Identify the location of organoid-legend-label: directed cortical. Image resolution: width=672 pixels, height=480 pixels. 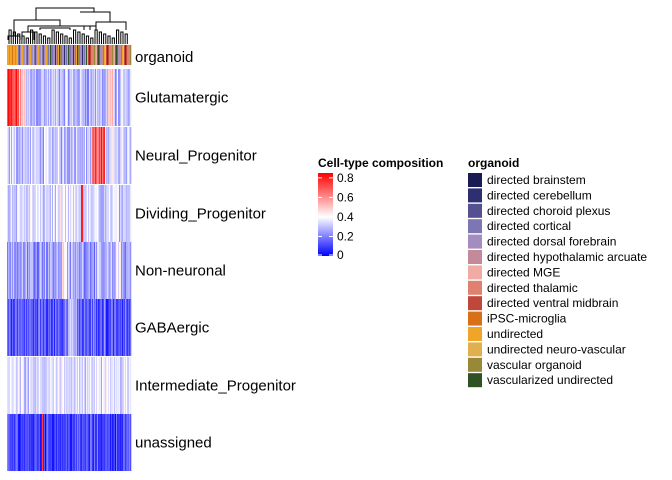
(529, 226).